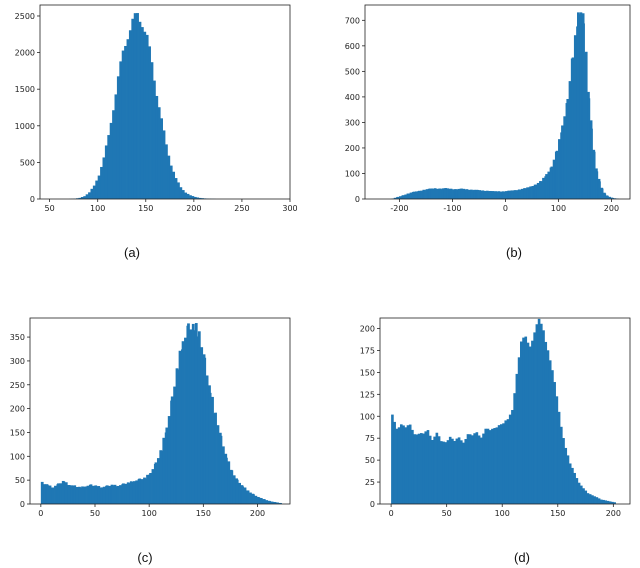  I want to click on x-tick-label: 50, so click(447, 513).